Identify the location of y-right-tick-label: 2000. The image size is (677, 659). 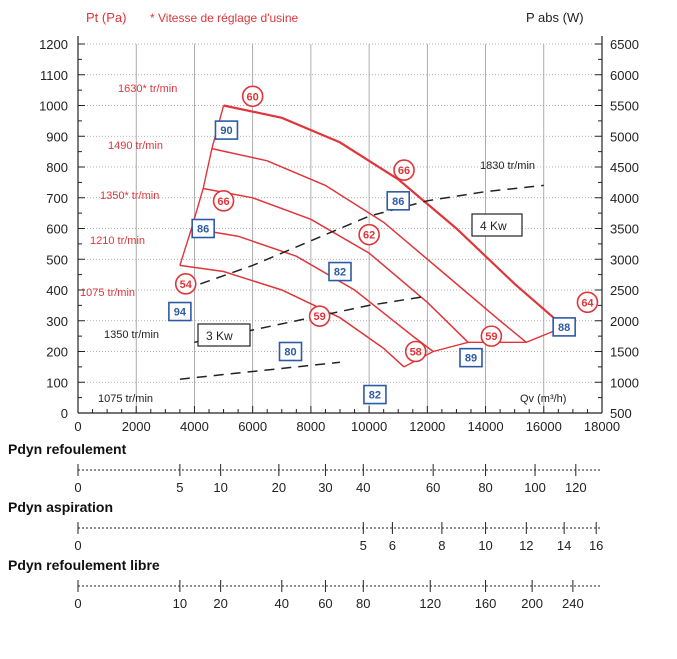
(624, 321).